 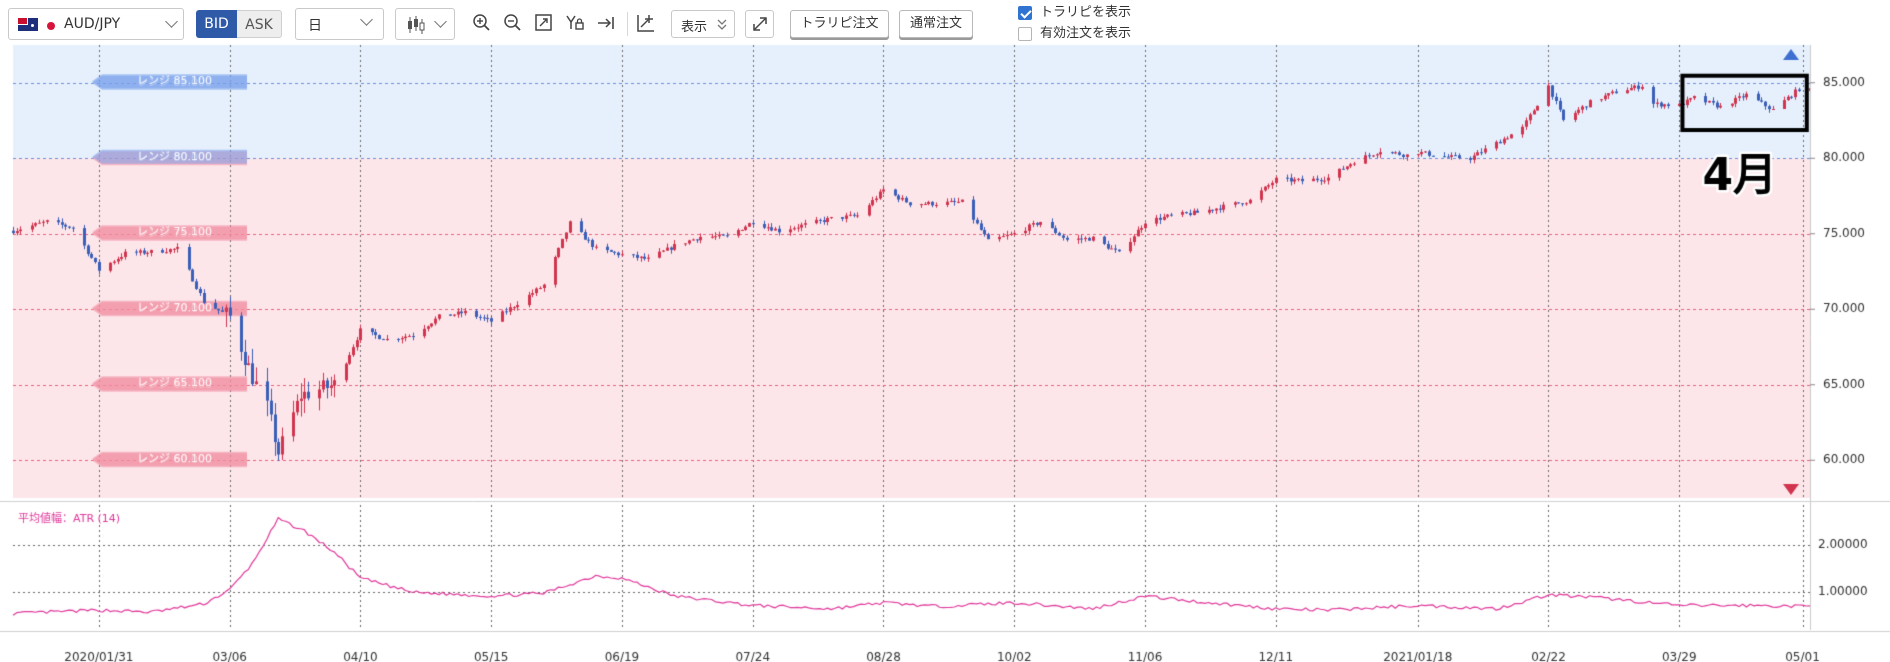 I want to click on price-lock-icon, so click(x=575, y=22).